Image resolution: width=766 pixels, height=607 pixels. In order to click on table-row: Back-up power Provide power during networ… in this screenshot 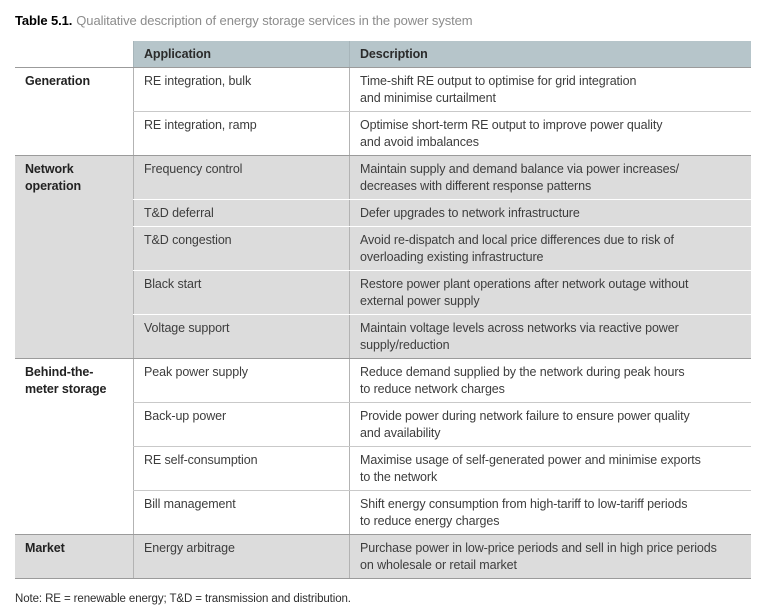, I will do `click(442, 424)`.